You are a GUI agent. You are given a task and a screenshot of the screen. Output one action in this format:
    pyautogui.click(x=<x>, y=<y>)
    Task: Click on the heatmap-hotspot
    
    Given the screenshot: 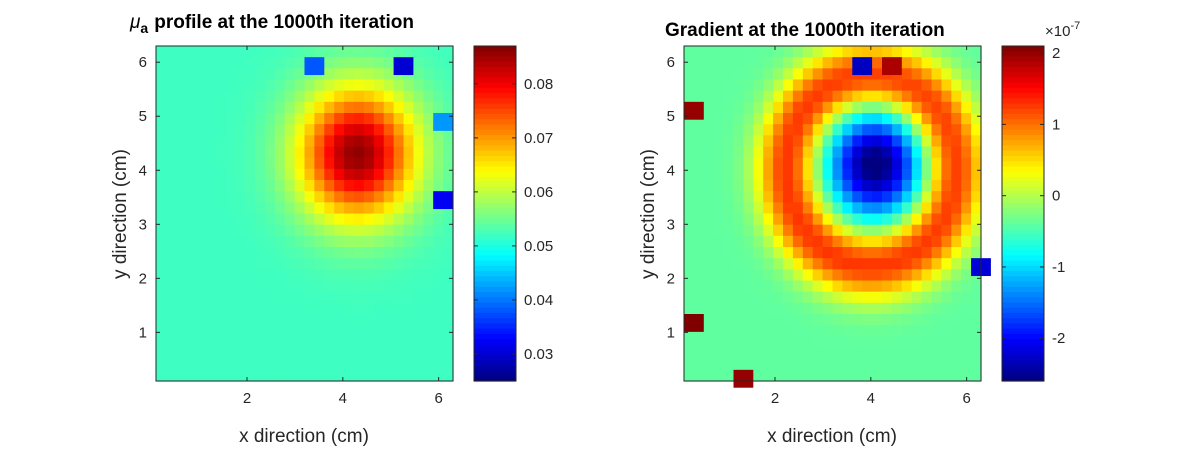 What is the action you would take?
    pyautogui.click(x=892, y=66)
    